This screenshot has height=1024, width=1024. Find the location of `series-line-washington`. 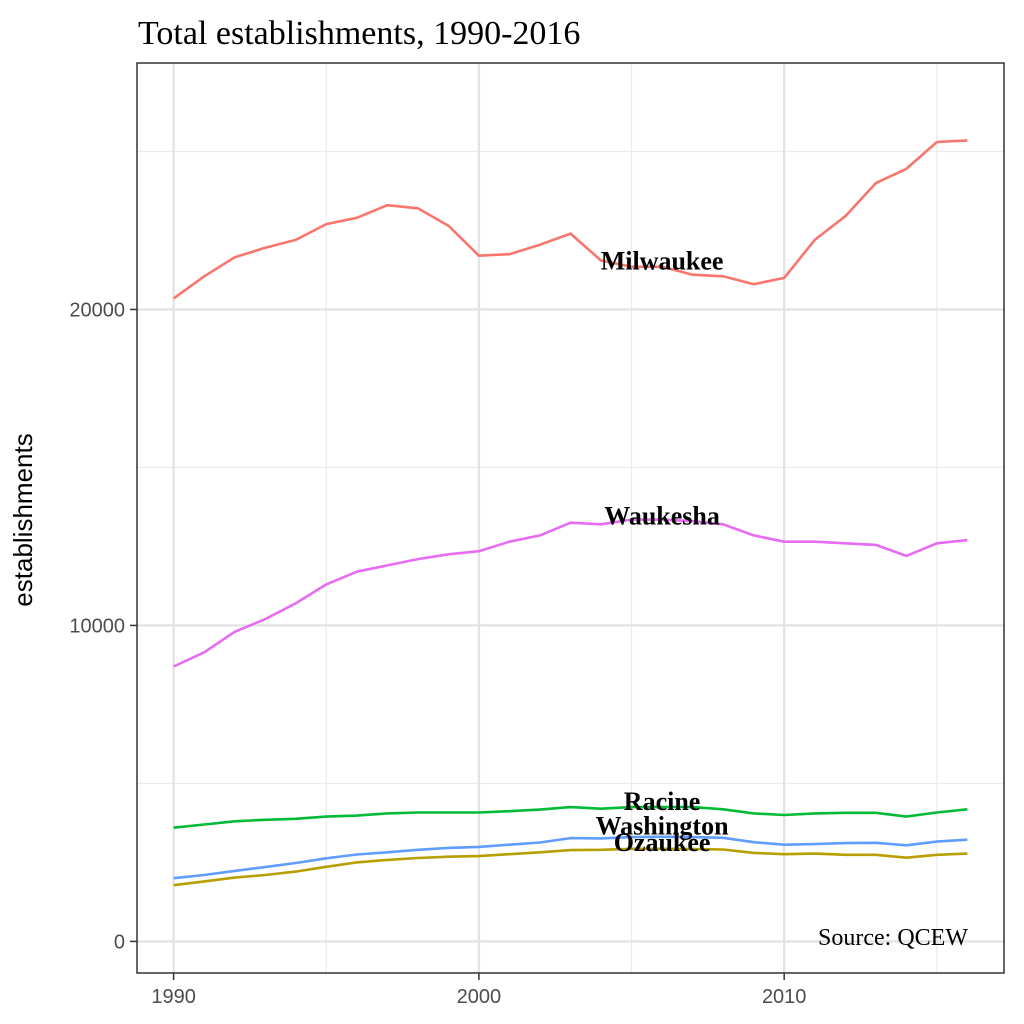

series-line-washington is located at coordinates (570, 857).